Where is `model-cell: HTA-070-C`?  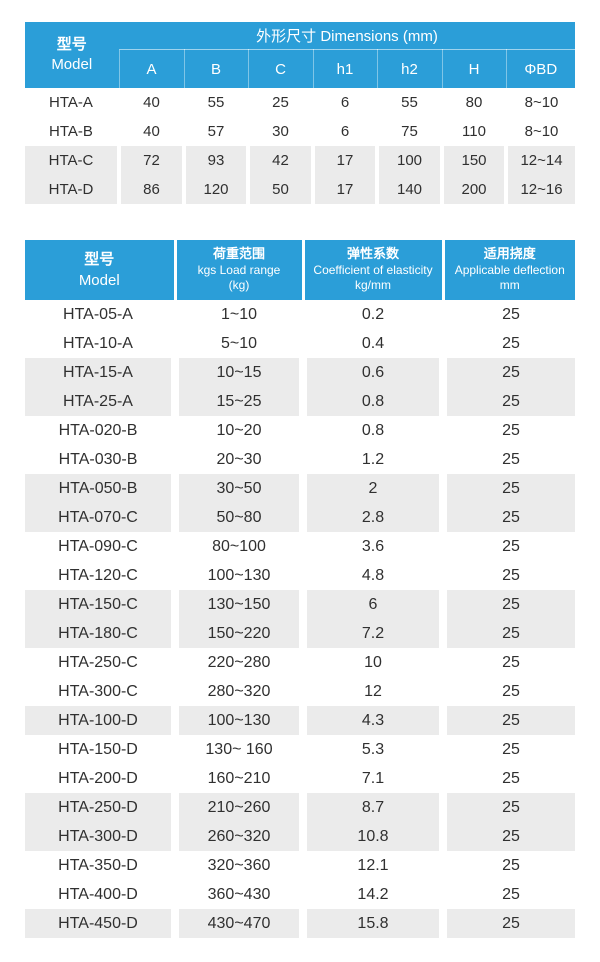 model-cell: HTA-070-C is located at coordinates (100, 517).